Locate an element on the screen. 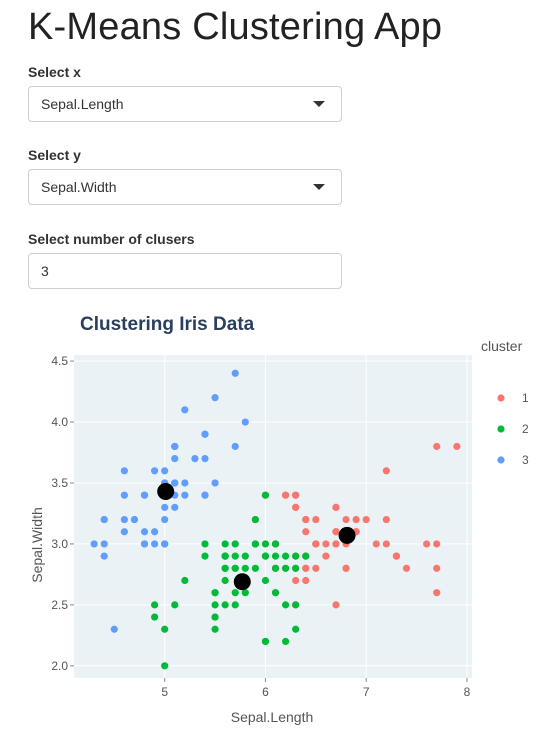  cluster-count-label: Select number of clusers is located at coordinates (111, 239).